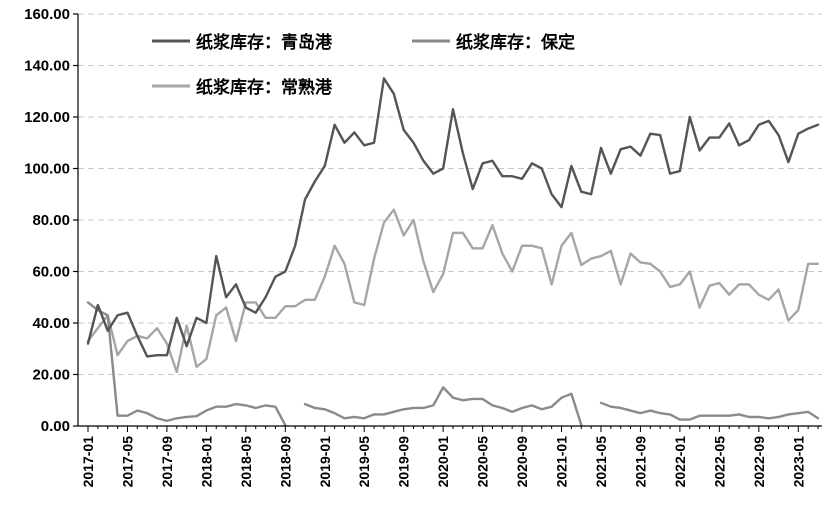 The height and width of the screenshot is (529, 832). Describe the element at coordinates (680, 462) in the screenshot. I see `x-tick-label: 2022-01` at that location.